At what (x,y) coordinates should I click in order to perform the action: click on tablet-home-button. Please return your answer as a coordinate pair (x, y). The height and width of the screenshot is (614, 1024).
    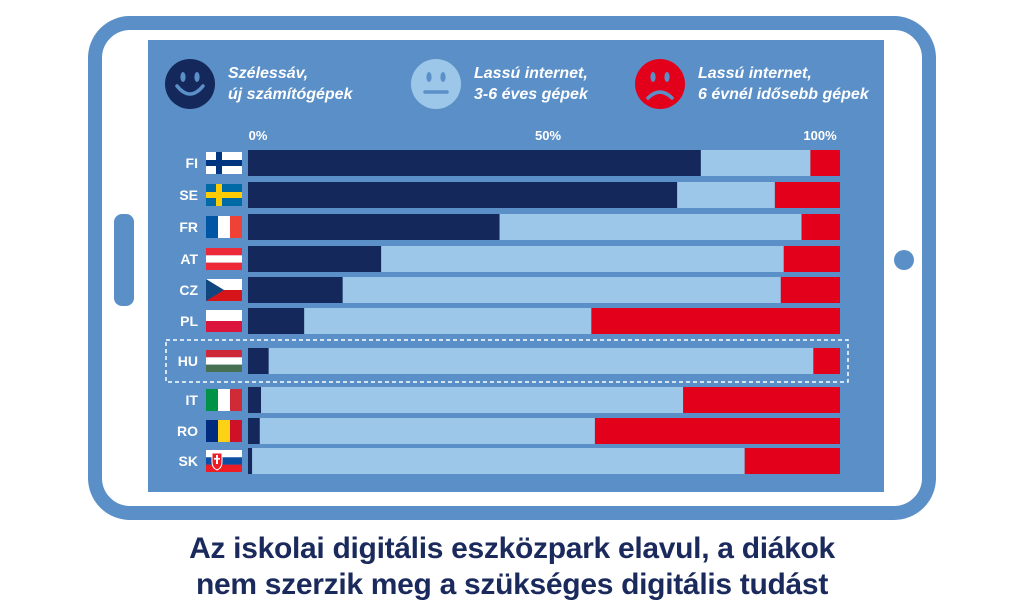
    Looking at the image, I should click on (904, 260).